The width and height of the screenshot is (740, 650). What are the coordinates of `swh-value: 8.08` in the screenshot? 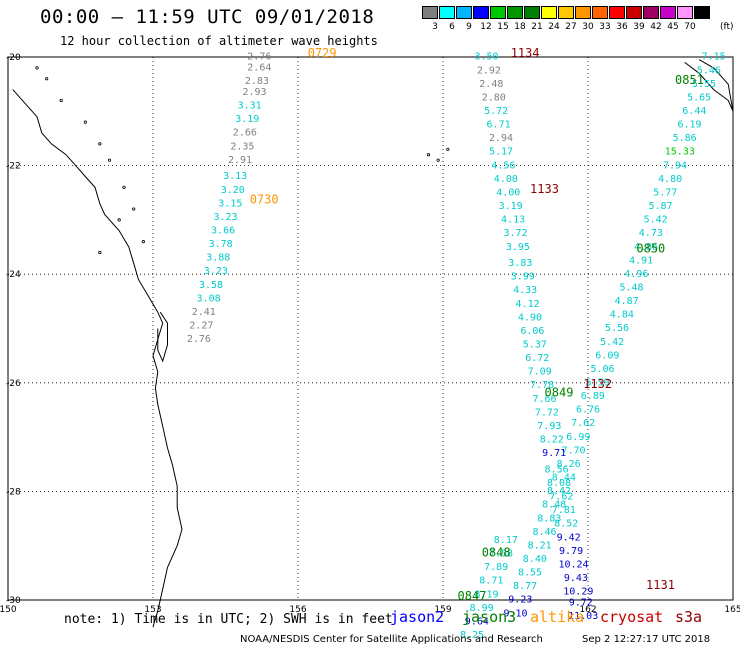 It's located at (559, 483).